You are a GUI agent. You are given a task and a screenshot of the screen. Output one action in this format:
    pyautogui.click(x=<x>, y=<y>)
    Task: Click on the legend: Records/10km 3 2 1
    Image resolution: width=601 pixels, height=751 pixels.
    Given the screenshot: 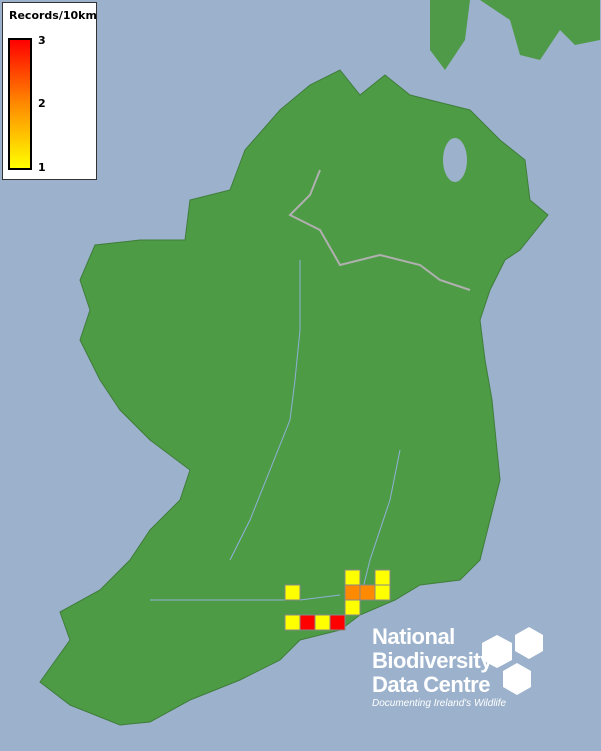 What is the action you would take?
    pyautogui.click(x=49, y=91)
    